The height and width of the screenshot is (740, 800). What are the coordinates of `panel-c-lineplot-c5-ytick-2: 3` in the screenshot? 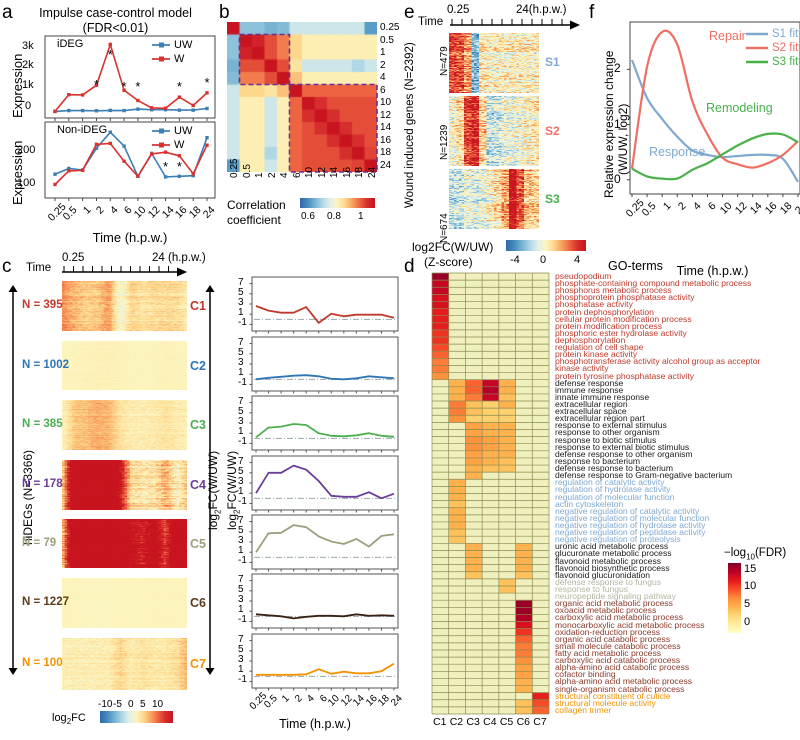 It's located at (241, 540).